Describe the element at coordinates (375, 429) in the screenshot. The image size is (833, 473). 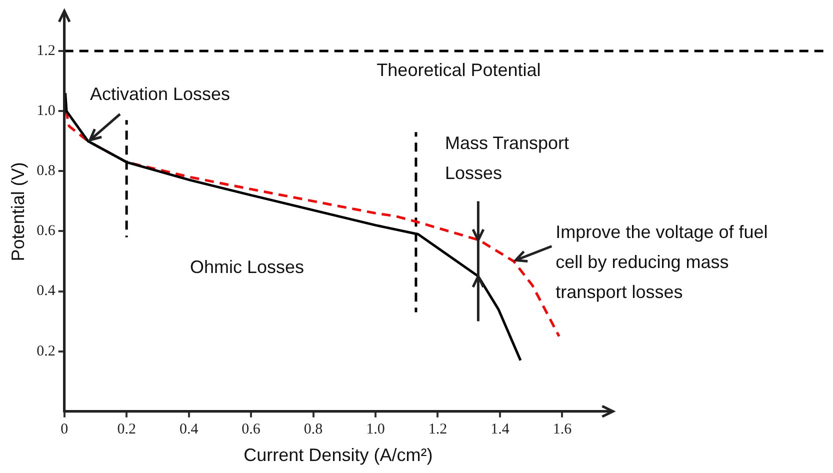
I see `x-tick-label: 1.0` at that location.